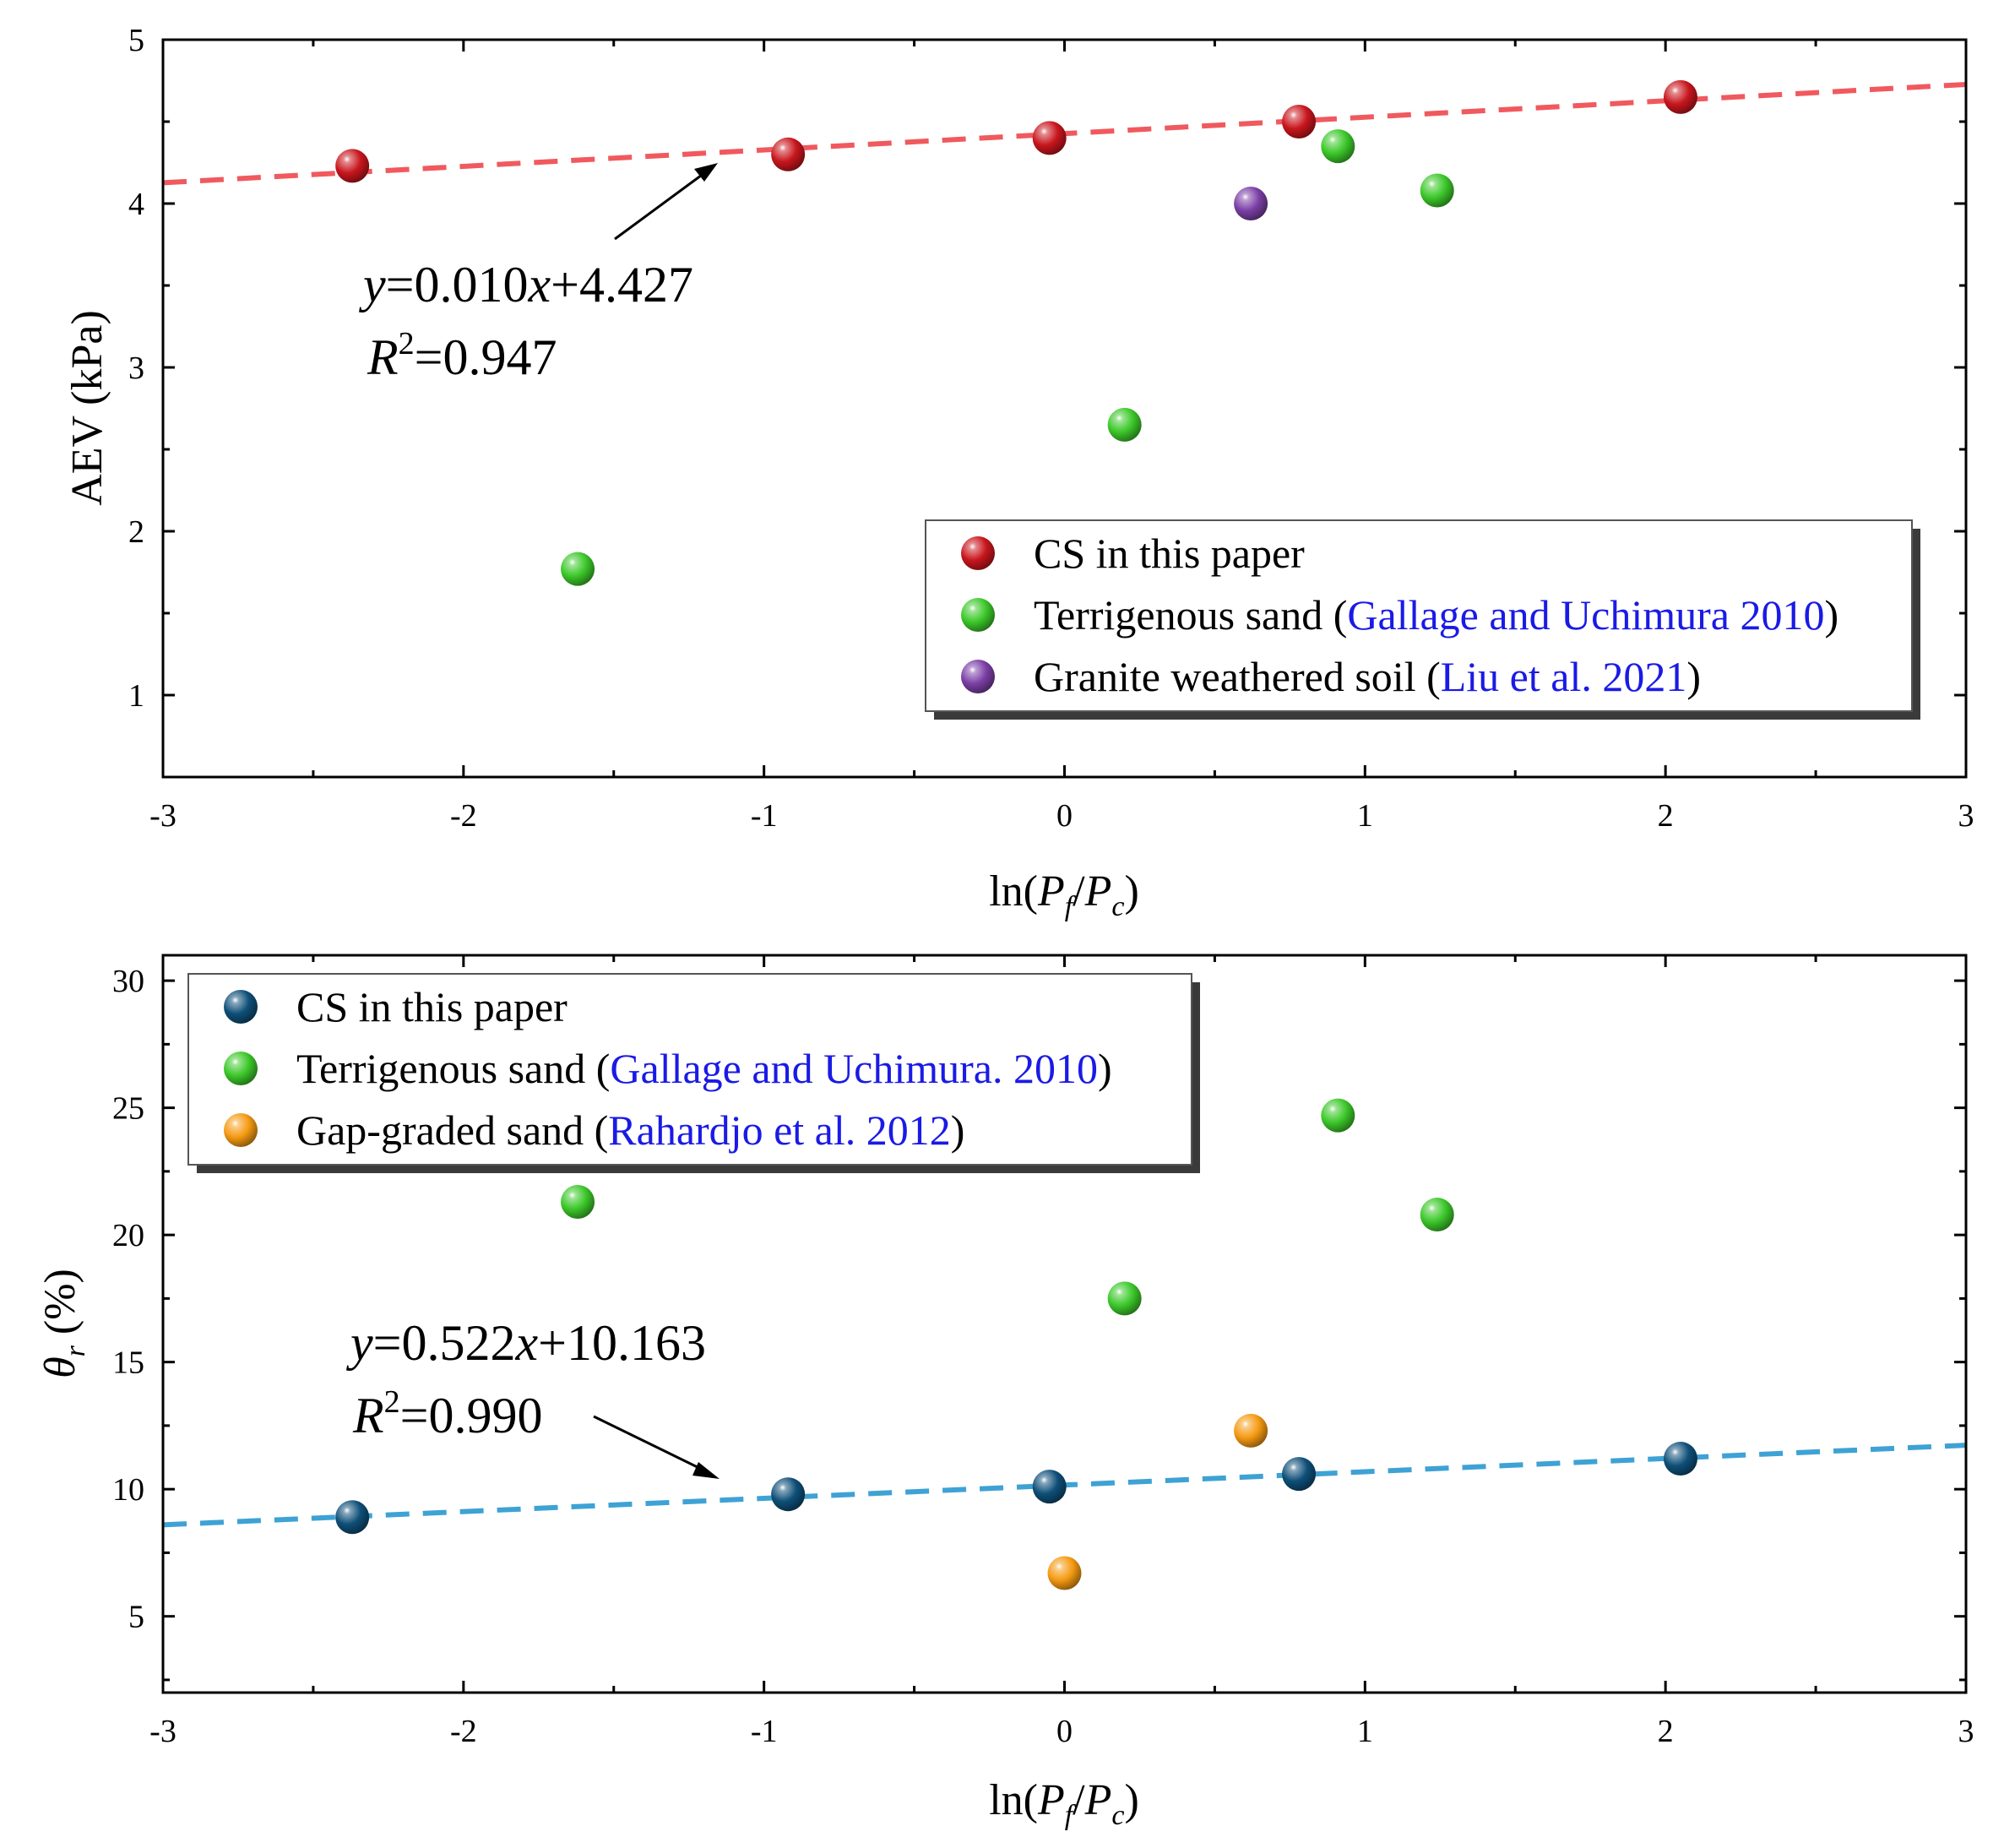 This screenshot has width=2004, height=1848. What do you see at coordinates (128, 1490) in the screenshot?
I see `y-tick-label: 10` at bounding box center [128, 1490].